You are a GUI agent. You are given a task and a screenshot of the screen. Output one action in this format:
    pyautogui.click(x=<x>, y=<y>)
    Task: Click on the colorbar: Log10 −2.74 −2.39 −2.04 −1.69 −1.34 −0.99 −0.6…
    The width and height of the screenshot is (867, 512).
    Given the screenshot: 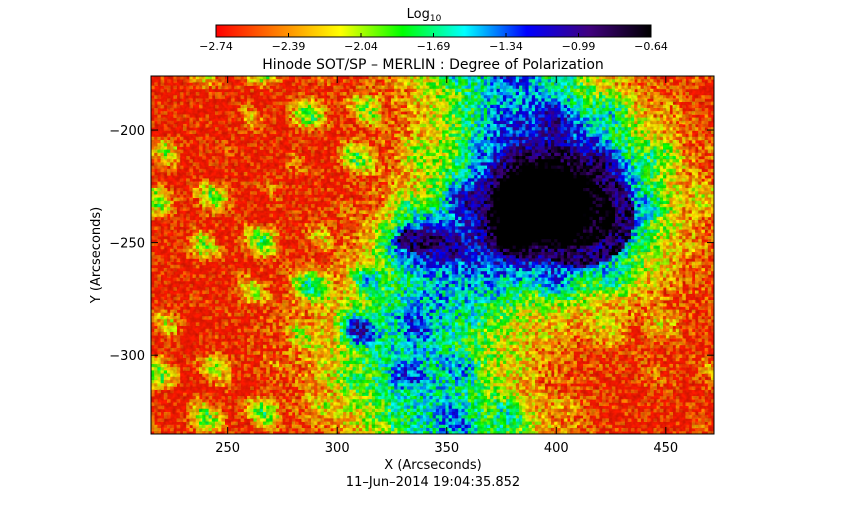 What is the action you would take?
    pyautogui.click(x=433, y=30)
    